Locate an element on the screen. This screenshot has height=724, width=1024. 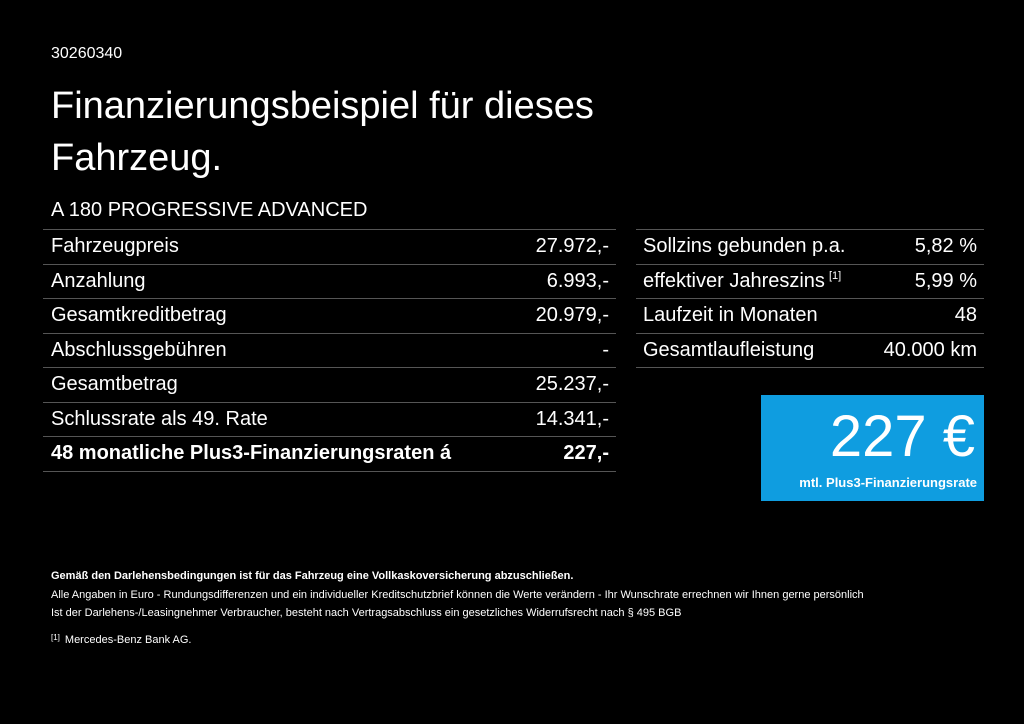
vehicle-id: 30260340 is located at coordinates (87, 53).